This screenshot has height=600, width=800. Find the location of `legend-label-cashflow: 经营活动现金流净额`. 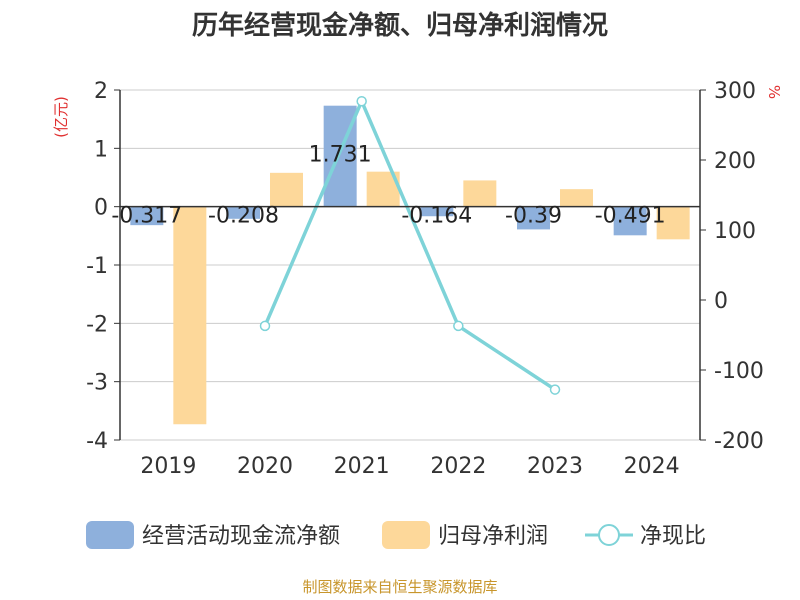

legend-label-cashflow: 经营活动现金流净额 is located at coordinates (241, 536).